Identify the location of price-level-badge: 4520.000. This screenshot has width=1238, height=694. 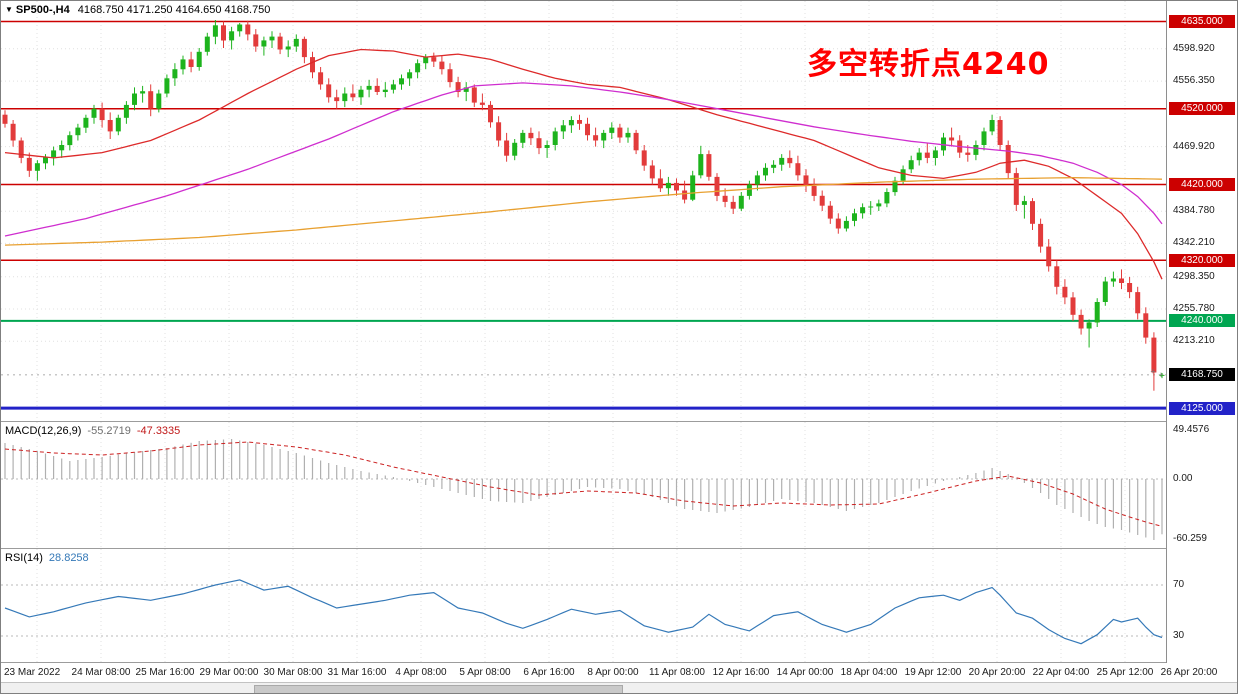
(1202, 109).